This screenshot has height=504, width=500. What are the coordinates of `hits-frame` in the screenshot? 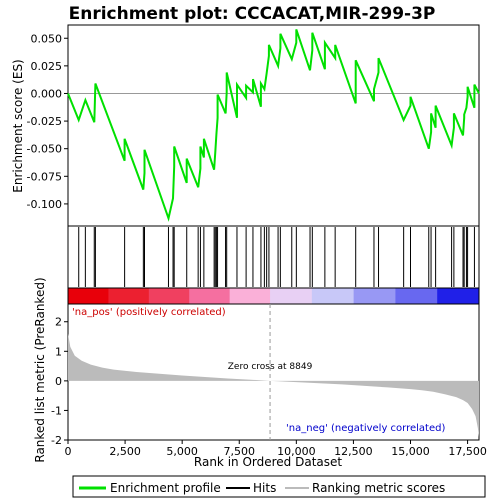 It's located at (273, 257).